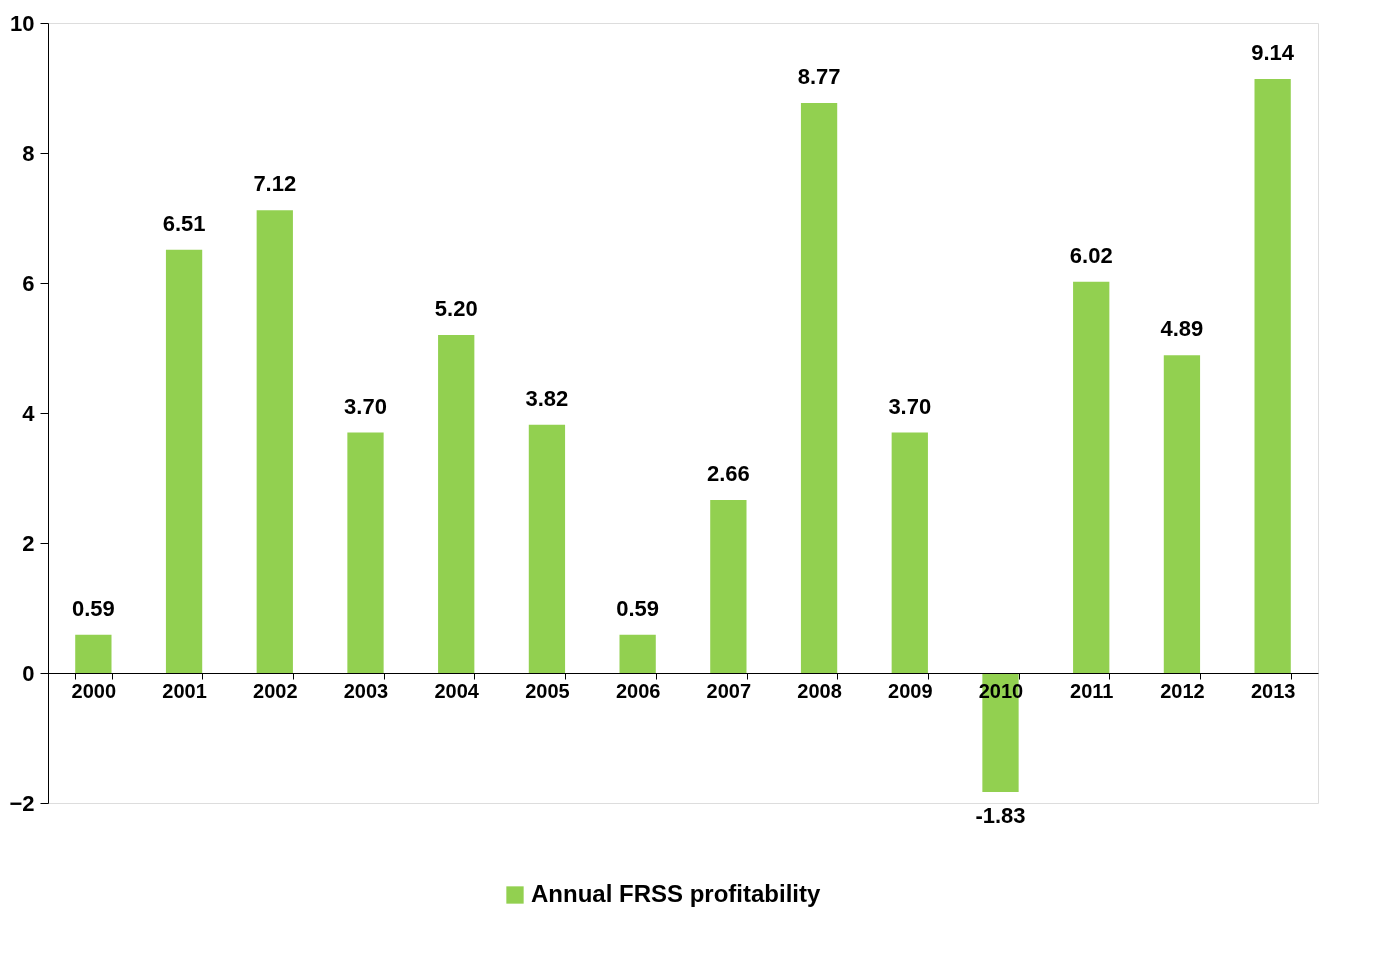 The image size is (1385, 963). Describe the element at coordinates (547, 690) in the screenshot. I see `x-tick-label: 2005` at that location.